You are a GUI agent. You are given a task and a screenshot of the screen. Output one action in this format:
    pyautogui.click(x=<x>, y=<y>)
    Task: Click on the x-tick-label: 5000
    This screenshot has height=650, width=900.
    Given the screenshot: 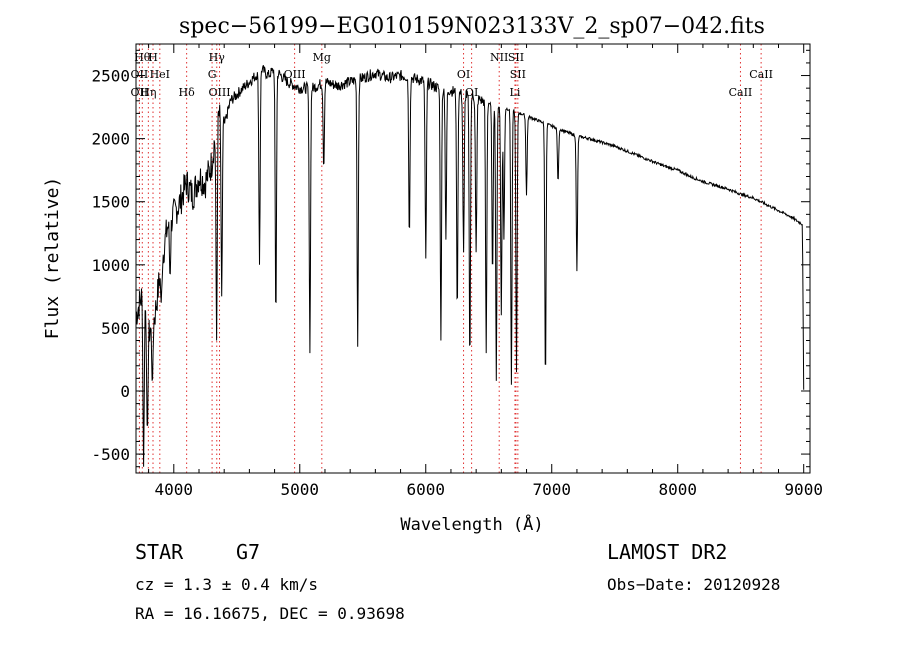 What is the action you would take?
    pyautogui.click(x=300, y=489)
    